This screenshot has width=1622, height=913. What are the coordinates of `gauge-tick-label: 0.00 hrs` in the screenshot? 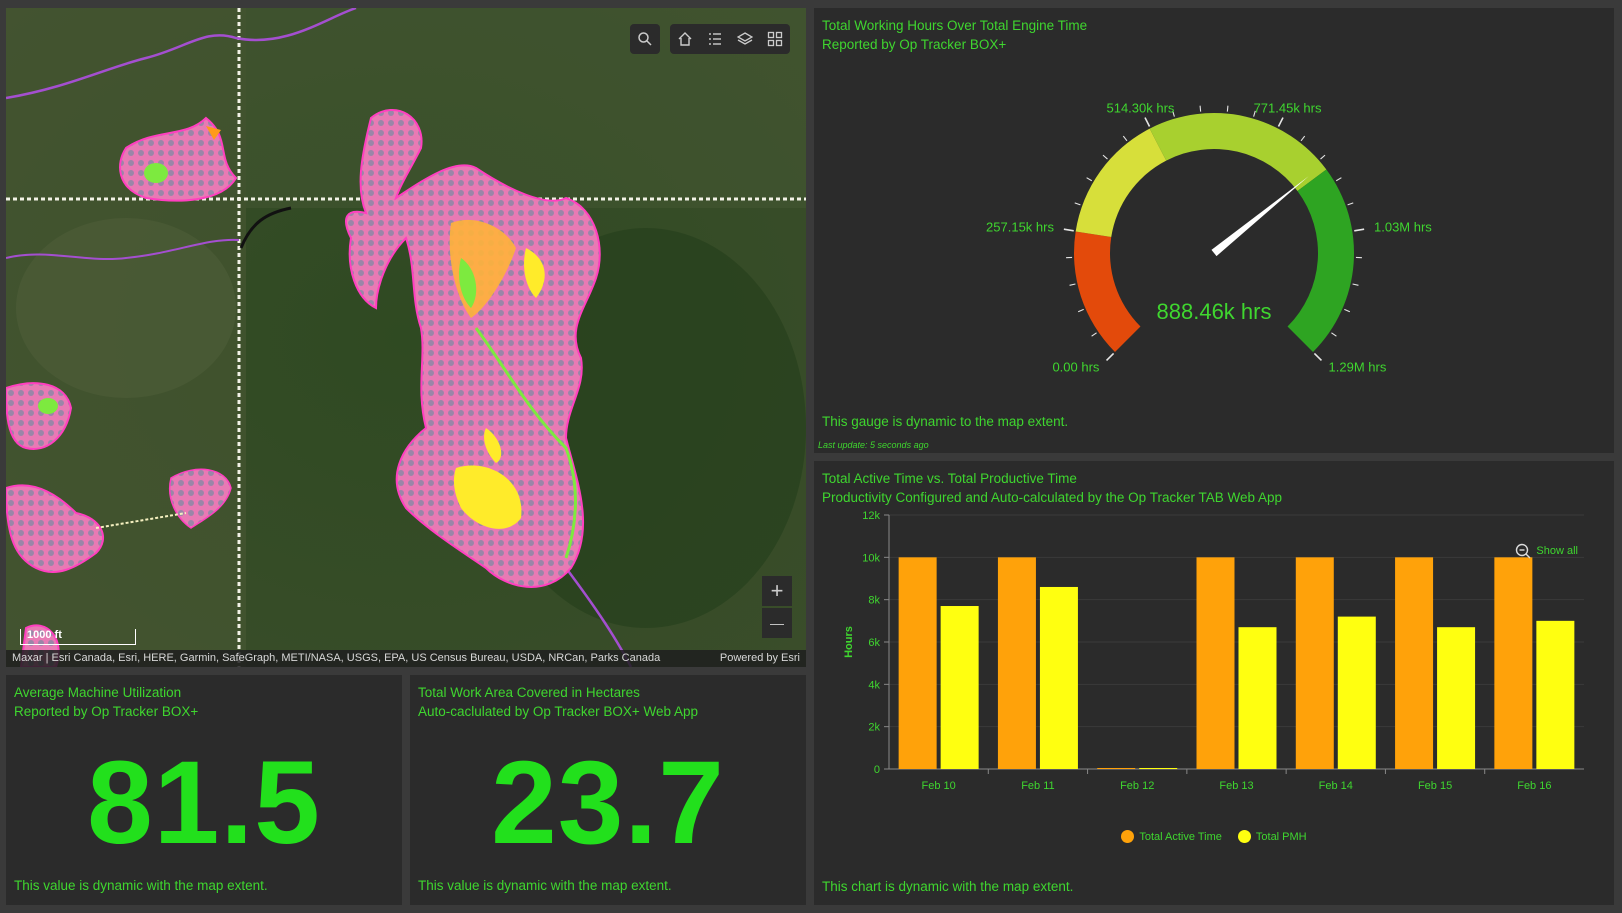 It's located at (1075, 367).